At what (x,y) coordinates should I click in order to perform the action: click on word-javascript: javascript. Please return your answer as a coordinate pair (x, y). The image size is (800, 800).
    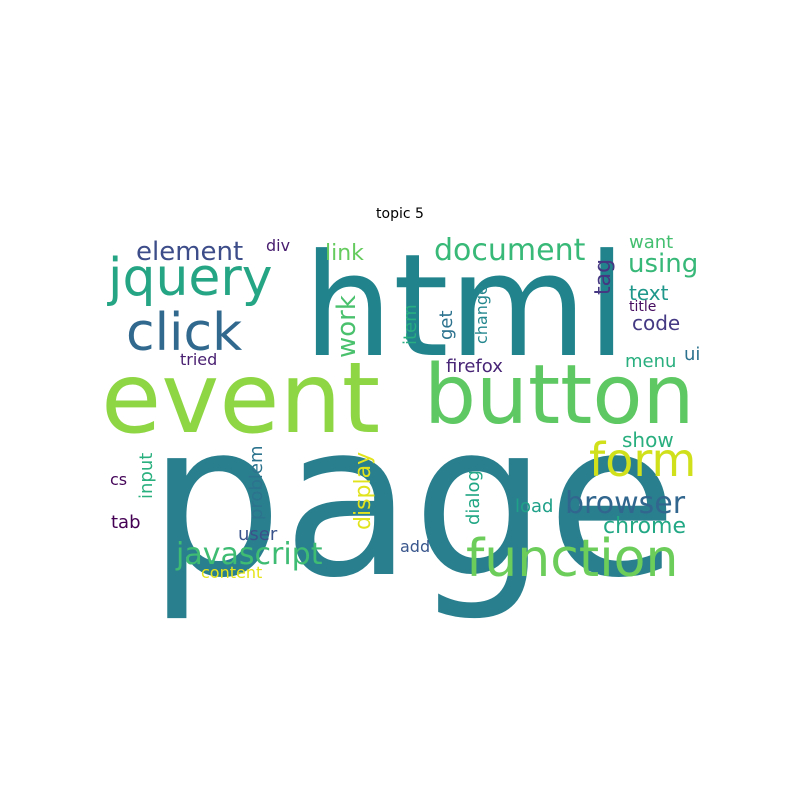
    Looking at the image, I should click on (249, 554).